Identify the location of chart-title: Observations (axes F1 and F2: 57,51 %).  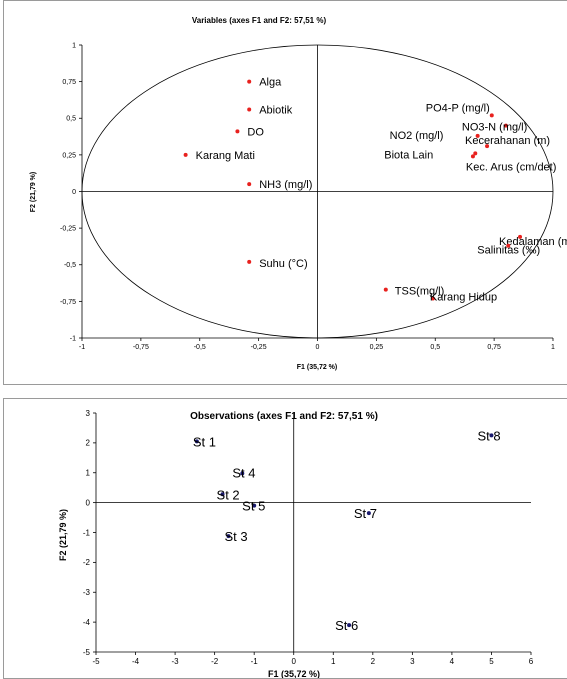
(284, 416).